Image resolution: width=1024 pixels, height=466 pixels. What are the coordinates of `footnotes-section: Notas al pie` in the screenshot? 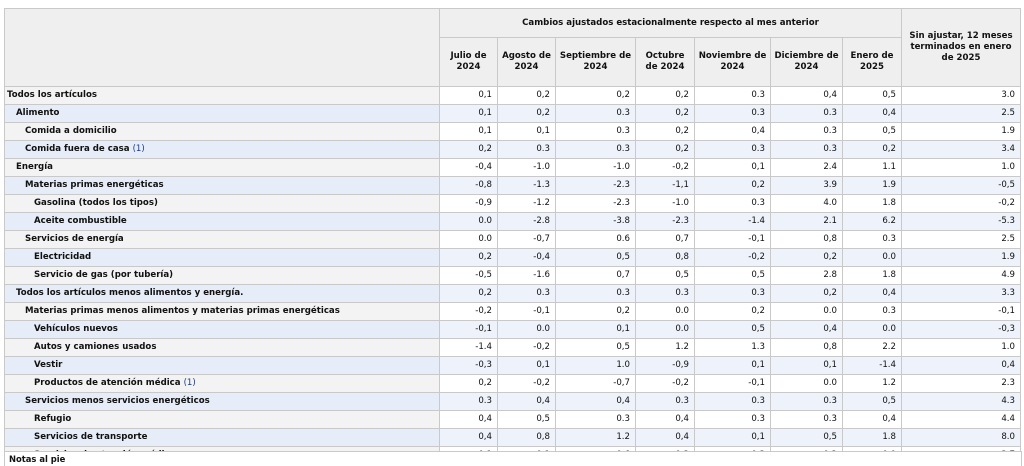 It's located at (513, 458).